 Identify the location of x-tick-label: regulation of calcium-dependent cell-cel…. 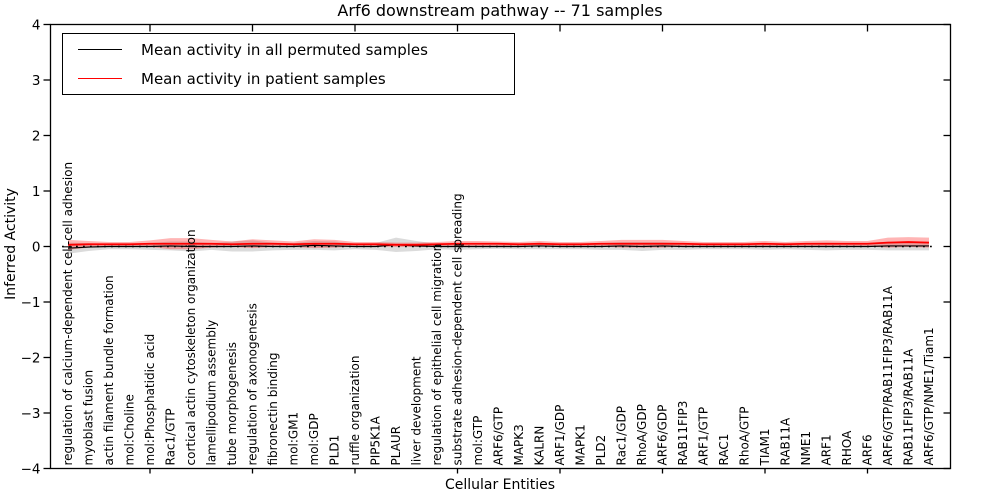
(68, 314).